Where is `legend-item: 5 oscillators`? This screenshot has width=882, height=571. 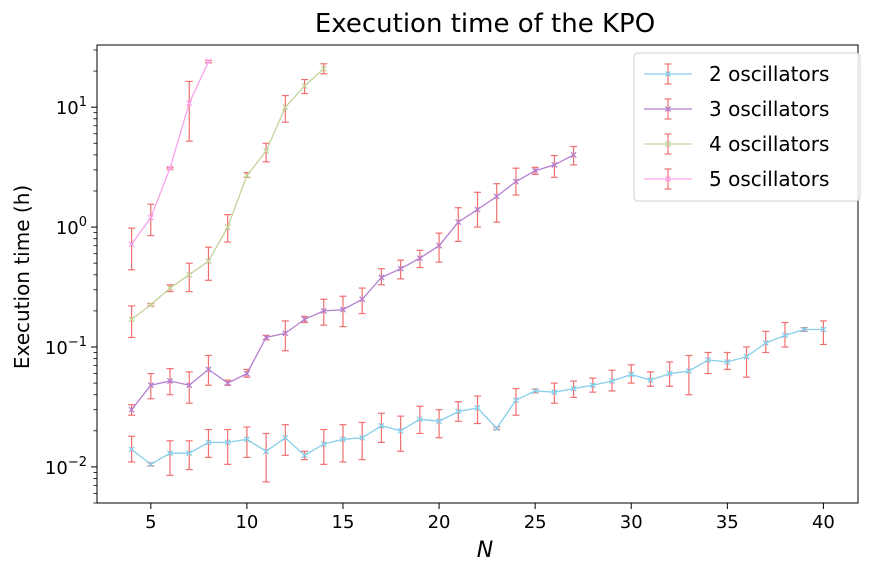
legend-item: 5 oscillators is located at coordinates (736, 179).